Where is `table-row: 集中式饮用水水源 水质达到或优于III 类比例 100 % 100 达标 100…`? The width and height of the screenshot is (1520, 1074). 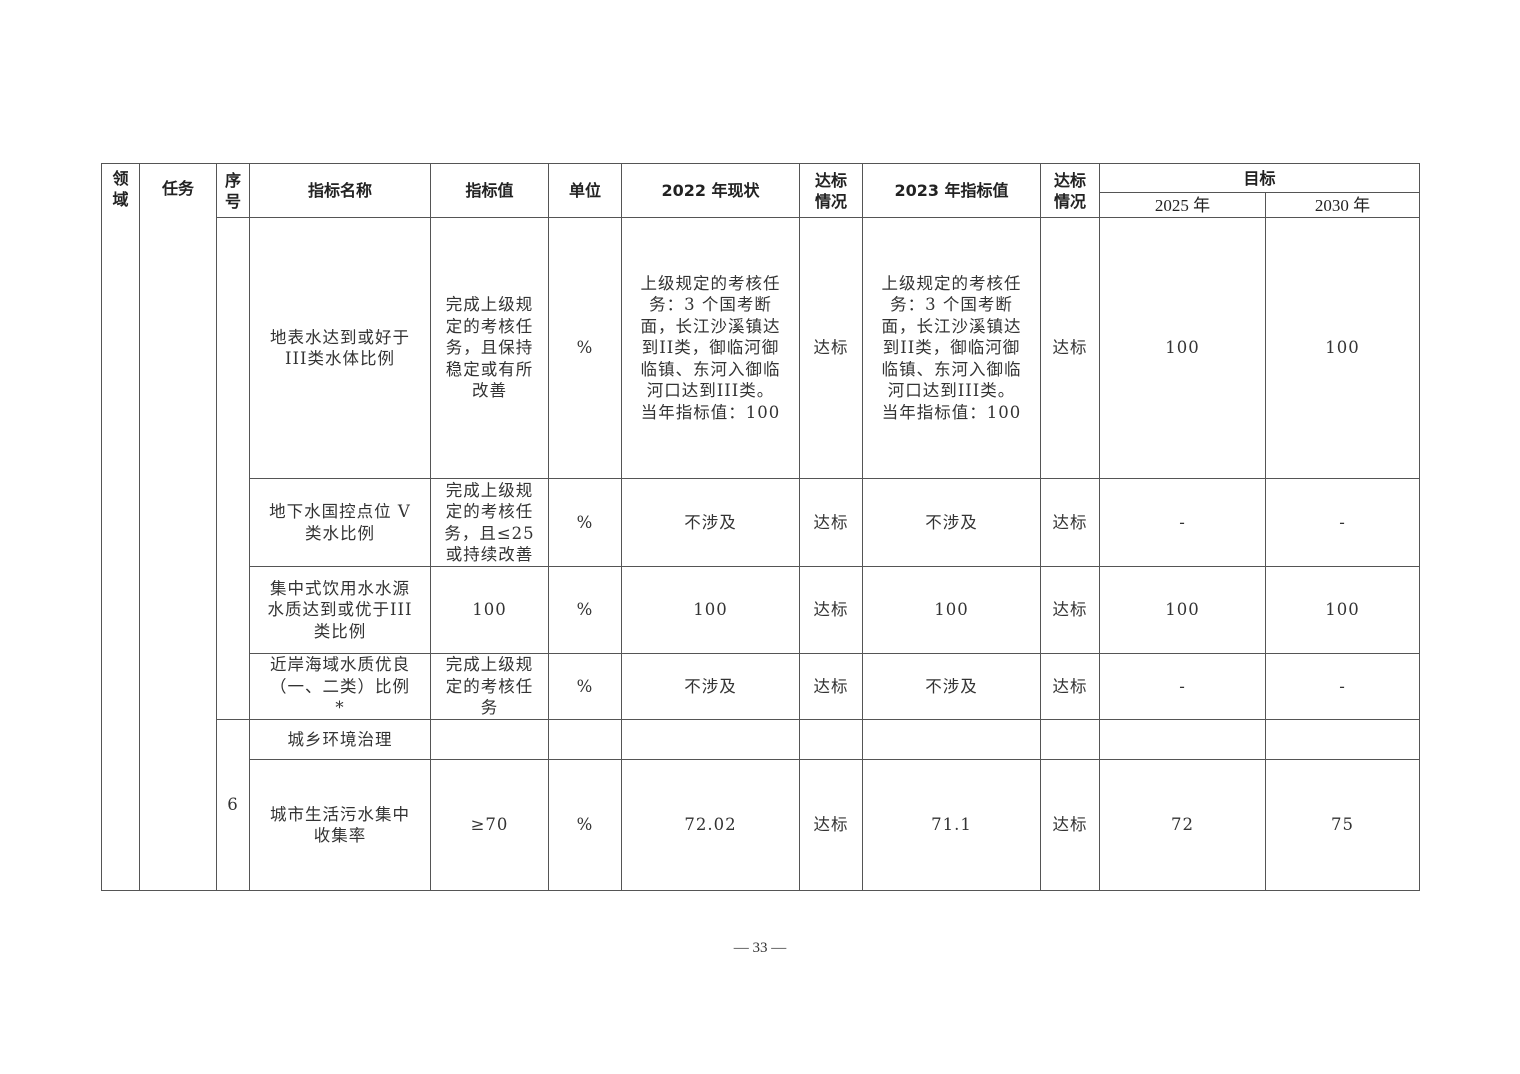
table-row: 集中式饮用水水源 水质达到或优于III 类比例 100 % 100 达标 100… is located at coordinates (761, 610).